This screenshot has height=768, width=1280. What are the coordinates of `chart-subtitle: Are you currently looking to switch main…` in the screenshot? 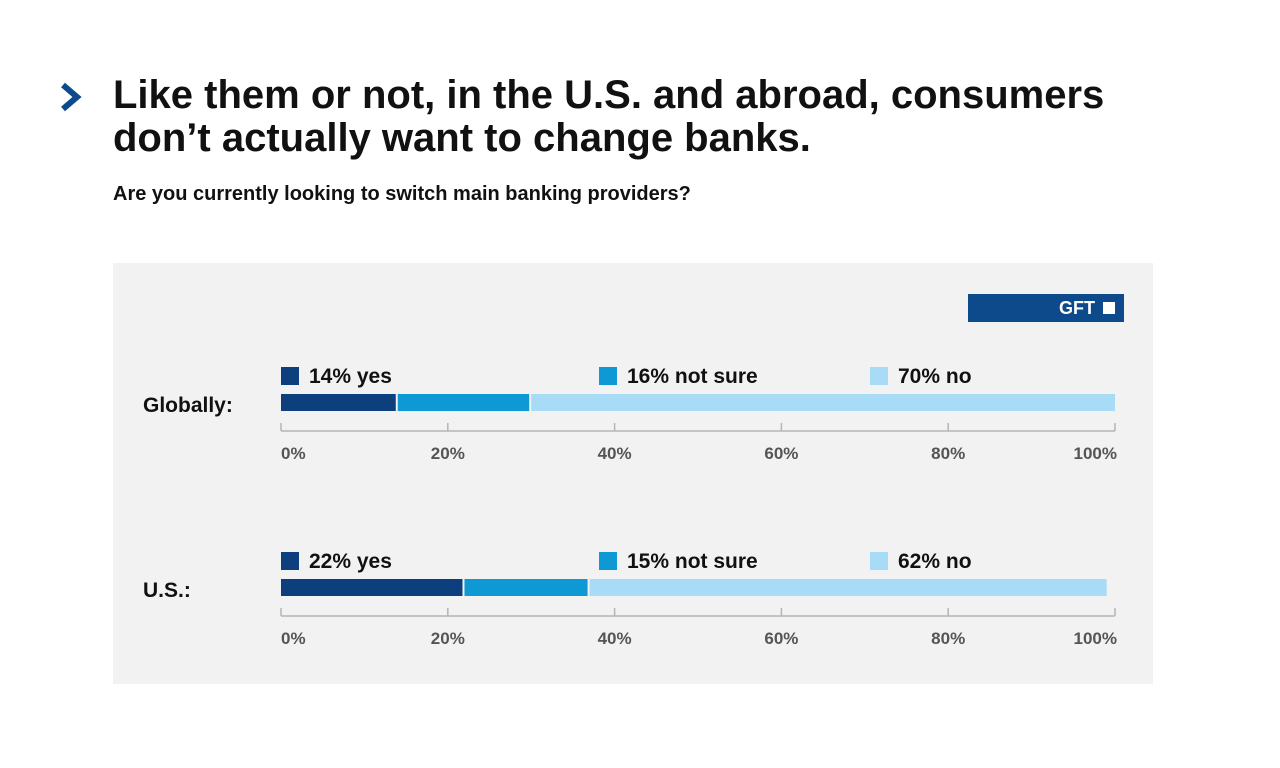 It's located at (402, 194).